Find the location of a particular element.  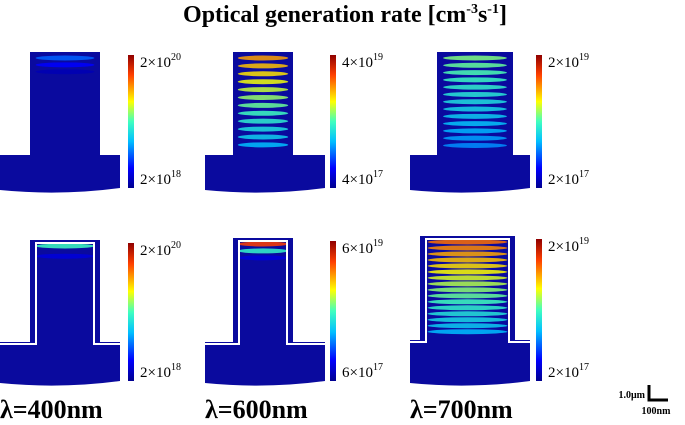

title-text: Optical generation rate [cm is located at coordinates (324, 15).